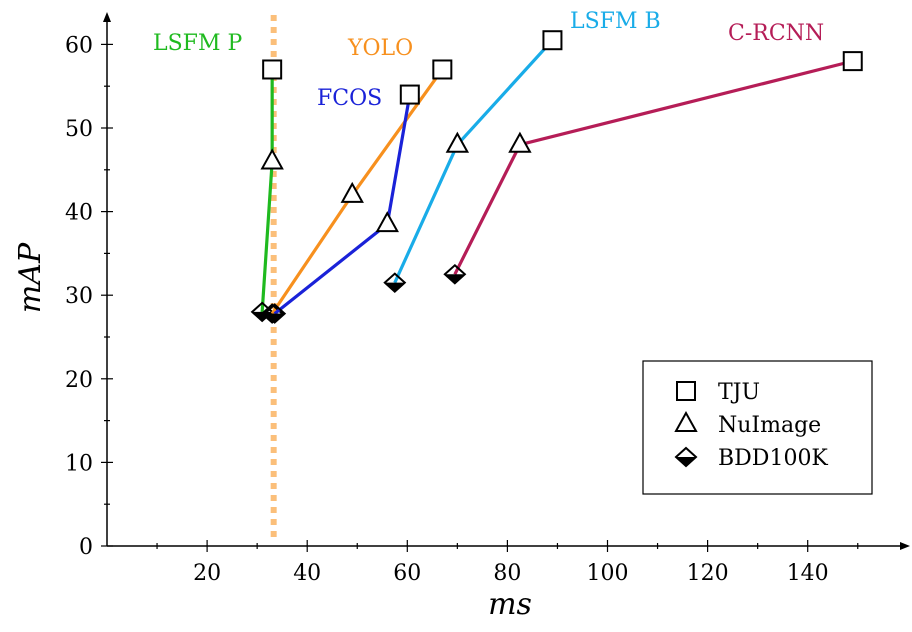  What do you see at coordinates (79, 296) in the screenshot?
I see `y-tick-label: 30` at bounding box center [79, 296].